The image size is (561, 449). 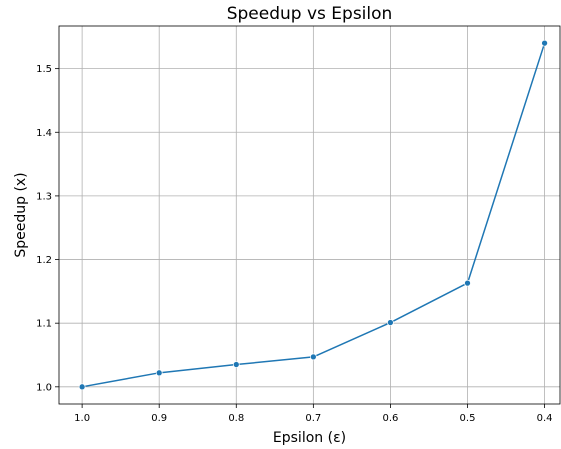 I want to click on y-tick-label: 1.0, so click(x=44, y=387).